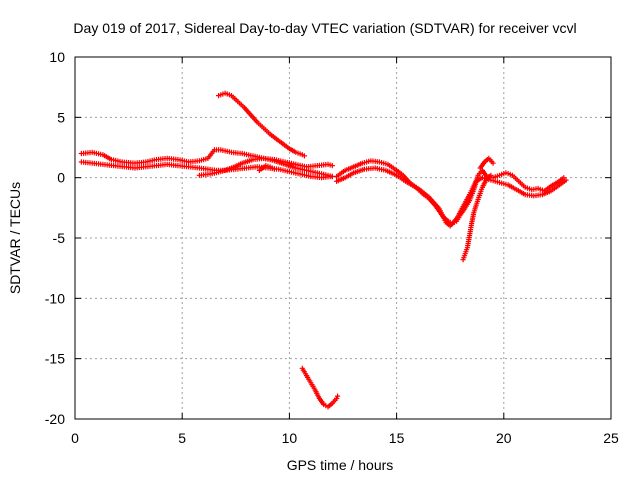 This screenshot has width=640, height=480. What do you see at coordinates (451, 197) in the screenshot?
I see `series-afternoon-lower` at bounding box center [451, 197].